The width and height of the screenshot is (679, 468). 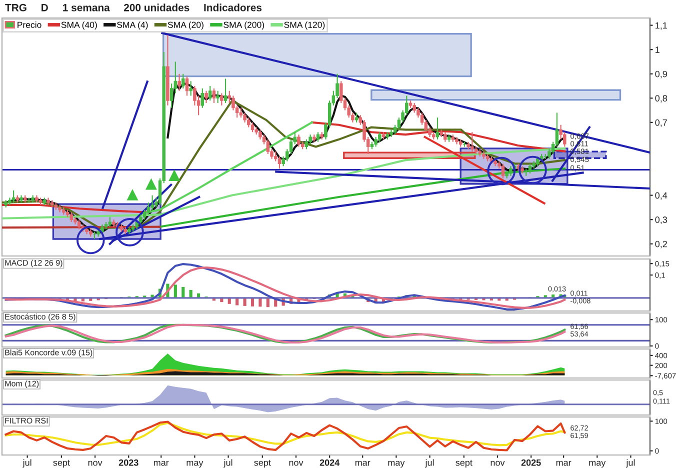 I want to click on chart-title: FILTRO RSI, so click(x=26, y=421).